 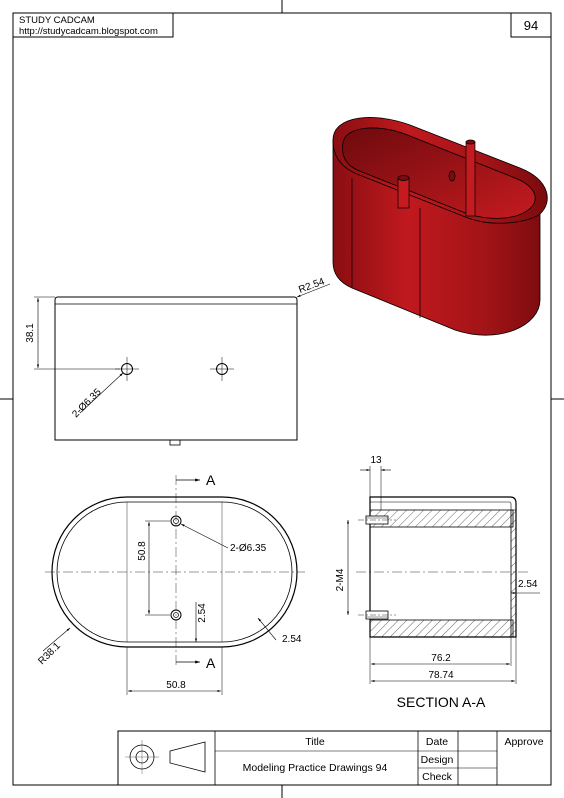 I want to click on dim-wall-label: 2.54, so click(x=292, y=639).